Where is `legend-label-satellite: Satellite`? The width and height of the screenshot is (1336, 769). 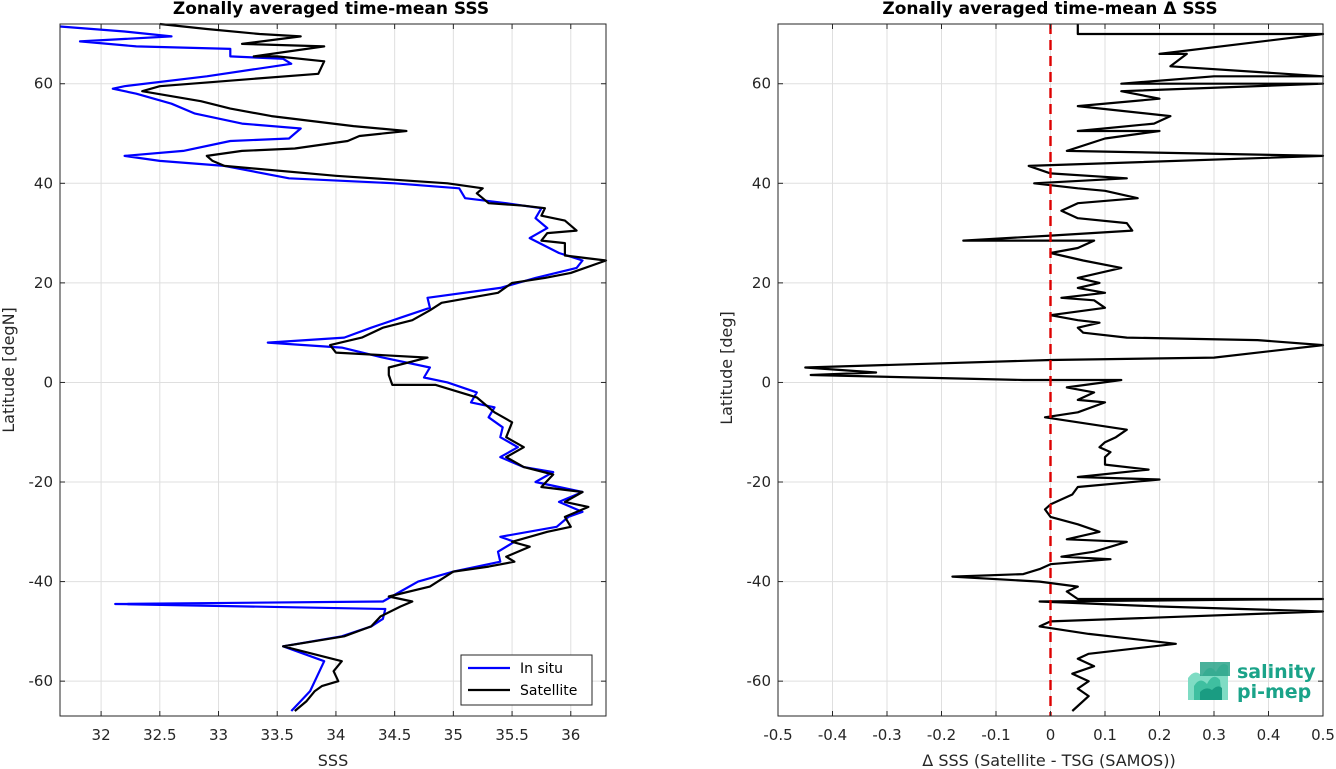
legend-label-satellite: Satellite is located at coordinates (548, 691).